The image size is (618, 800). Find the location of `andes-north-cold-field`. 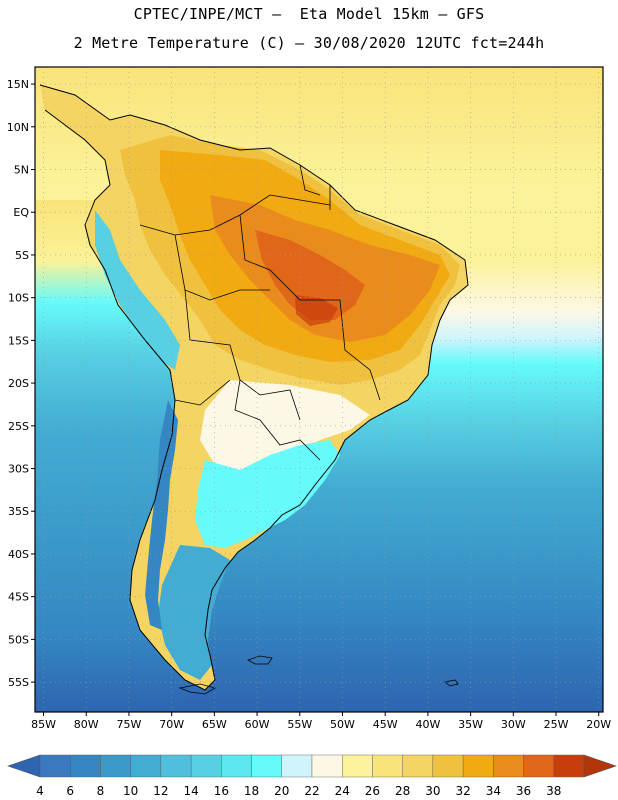

andes-north-cold-field is located at coordinates (137, 290).